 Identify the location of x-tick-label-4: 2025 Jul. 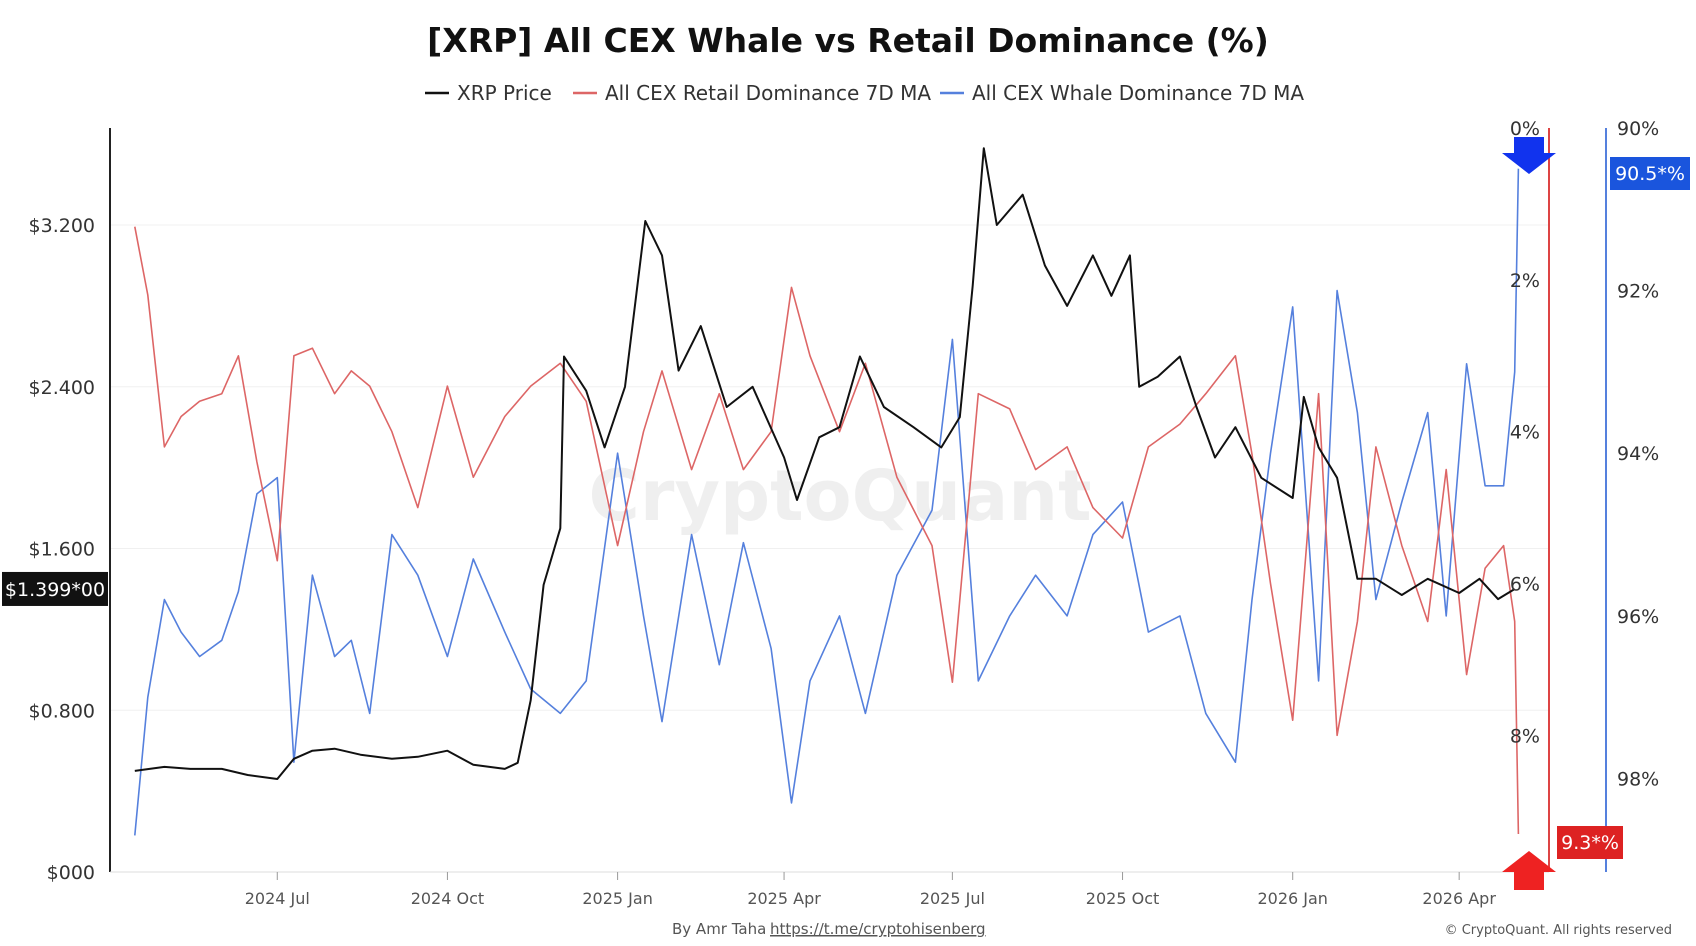
(952, 898).